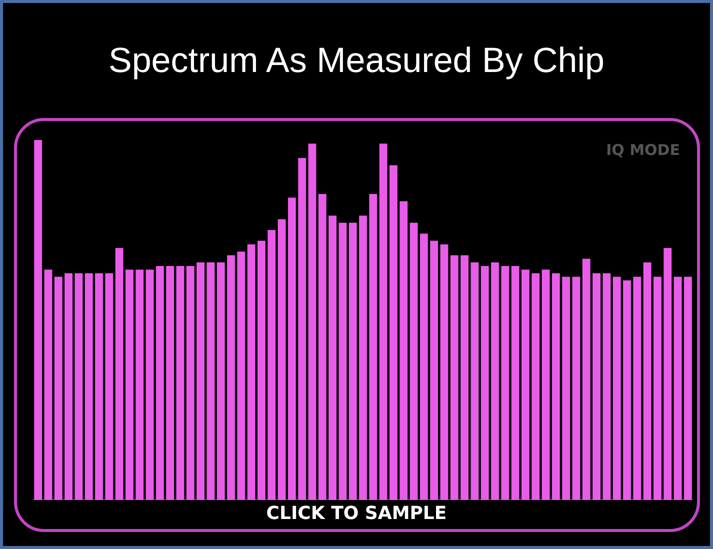 This screenshot has height=549, width=713. What do you see at coordinates (356, 61) in the screenshot?
I see `chart-title: Spectrum As Measured By Chip` at bounding box center [356, 61].